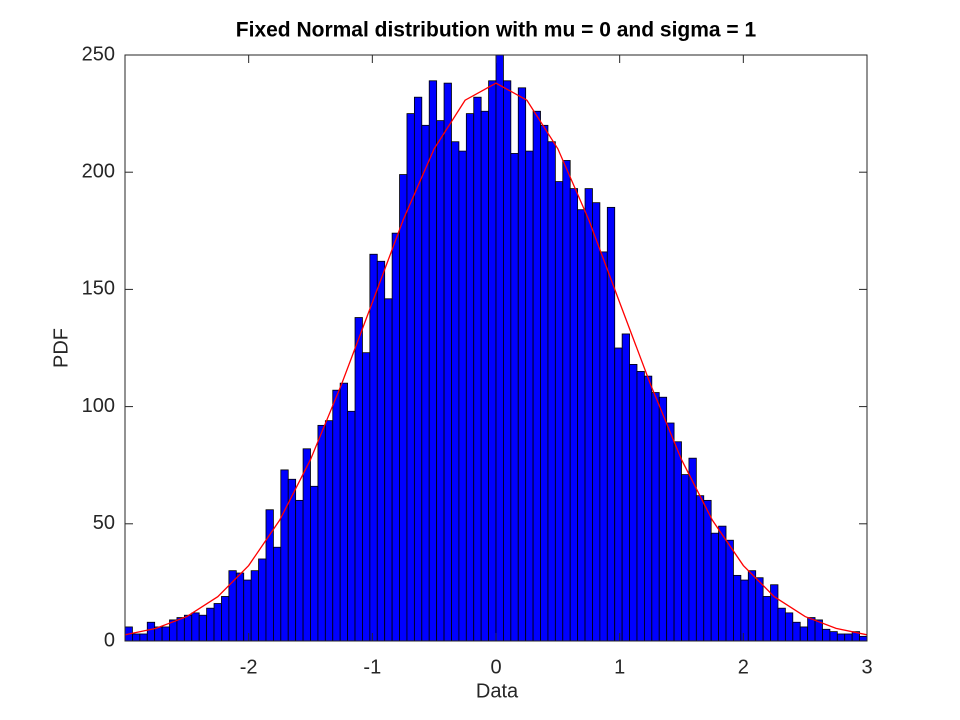 Image resolution: width=960 pixels, height=720 pixels. What do you see at coordinates (104, 523) in the screenshot?
I see `y-tick-label: 50` at bounding box center [104, 523].